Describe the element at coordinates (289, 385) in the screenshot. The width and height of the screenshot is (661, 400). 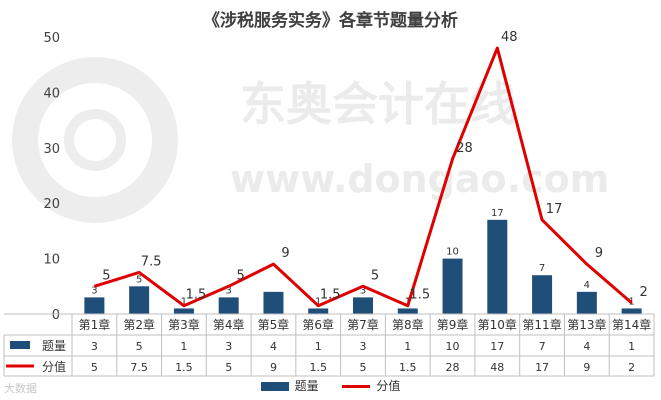
I see `legend-item-bar: 题量` at that location.